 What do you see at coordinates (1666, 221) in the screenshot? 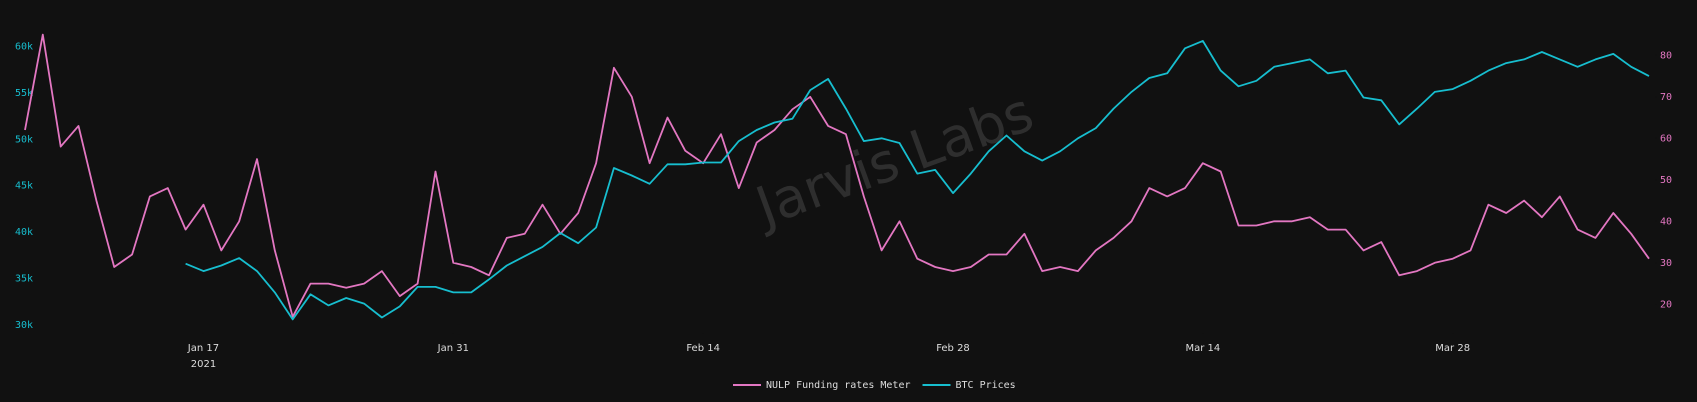
I see `y2-tick-label: 40` at bounding box center [1666, 221].